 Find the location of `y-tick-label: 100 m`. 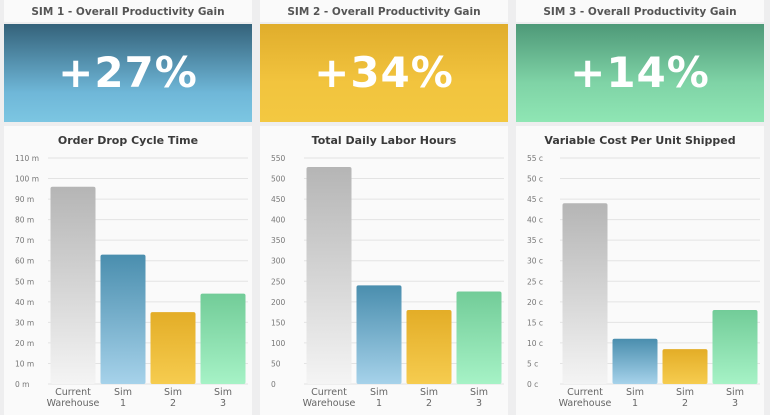

y-tick-label: 100 m is located at coordinates (27, 179).